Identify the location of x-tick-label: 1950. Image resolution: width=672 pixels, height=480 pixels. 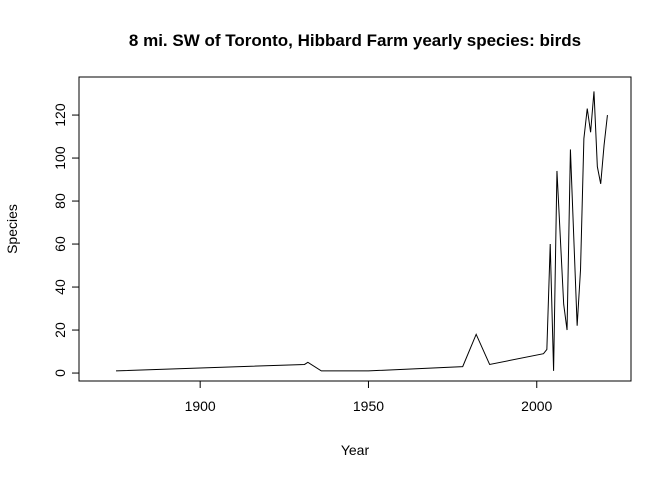
(368, 406).